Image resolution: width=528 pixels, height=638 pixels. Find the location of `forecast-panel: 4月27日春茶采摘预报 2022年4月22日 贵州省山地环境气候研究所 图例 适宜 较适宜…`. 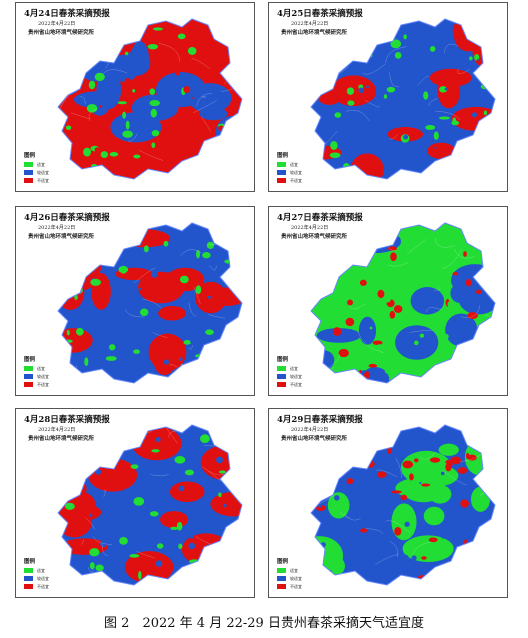

forecast-panel: 4月27日春茶采摘预报 2022年4月22日 贵州省山地环境气候研究所 图例 适宜 较适宜… is located at coordinates (388, 301).